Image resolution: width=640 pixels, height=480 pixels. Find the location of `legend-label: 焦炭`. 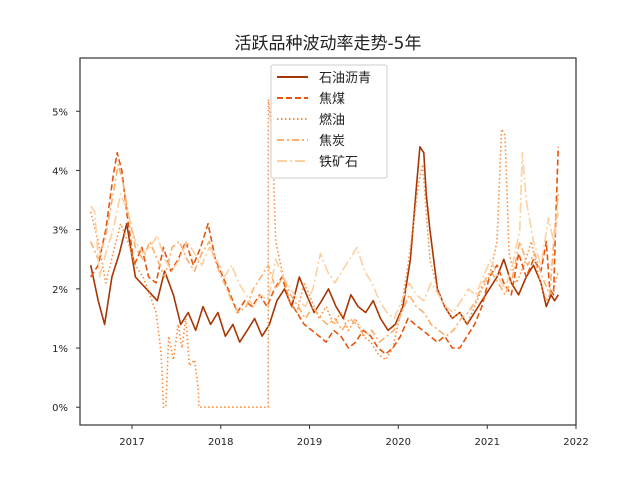

legend-label: 焦炭 is located at coordinates (332, 141).